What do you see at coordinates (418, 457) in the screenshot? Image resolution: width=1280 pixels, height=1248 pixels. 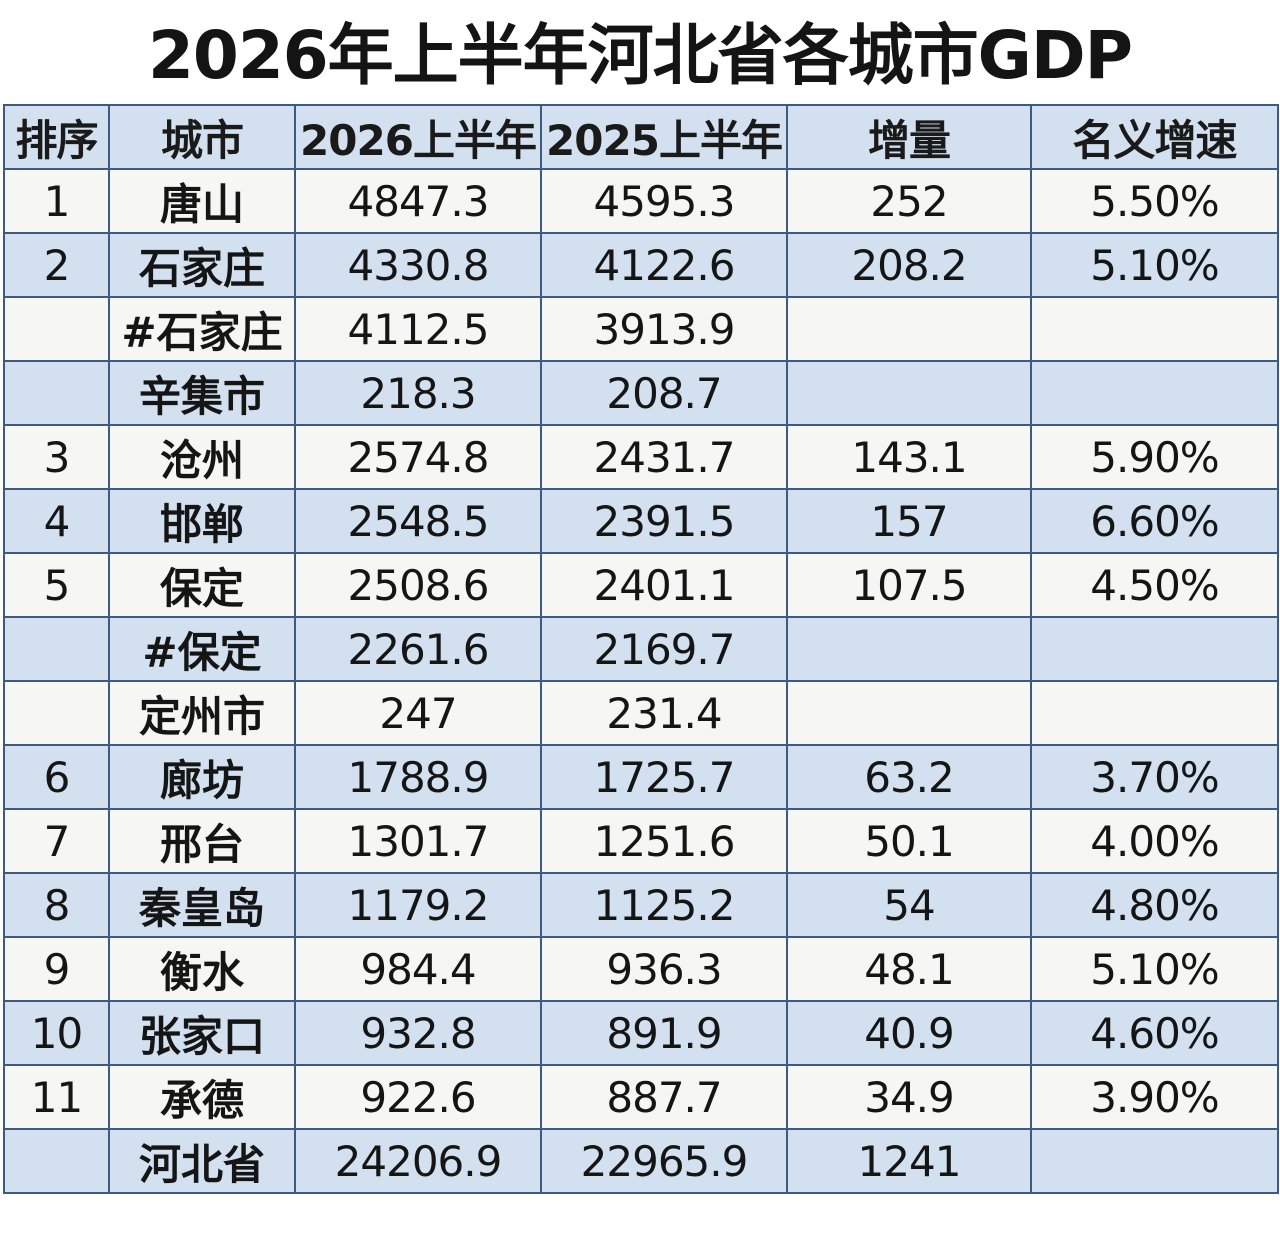 I see `gdp-2026-cell: 2574.8` at bounding box center [418, 457].